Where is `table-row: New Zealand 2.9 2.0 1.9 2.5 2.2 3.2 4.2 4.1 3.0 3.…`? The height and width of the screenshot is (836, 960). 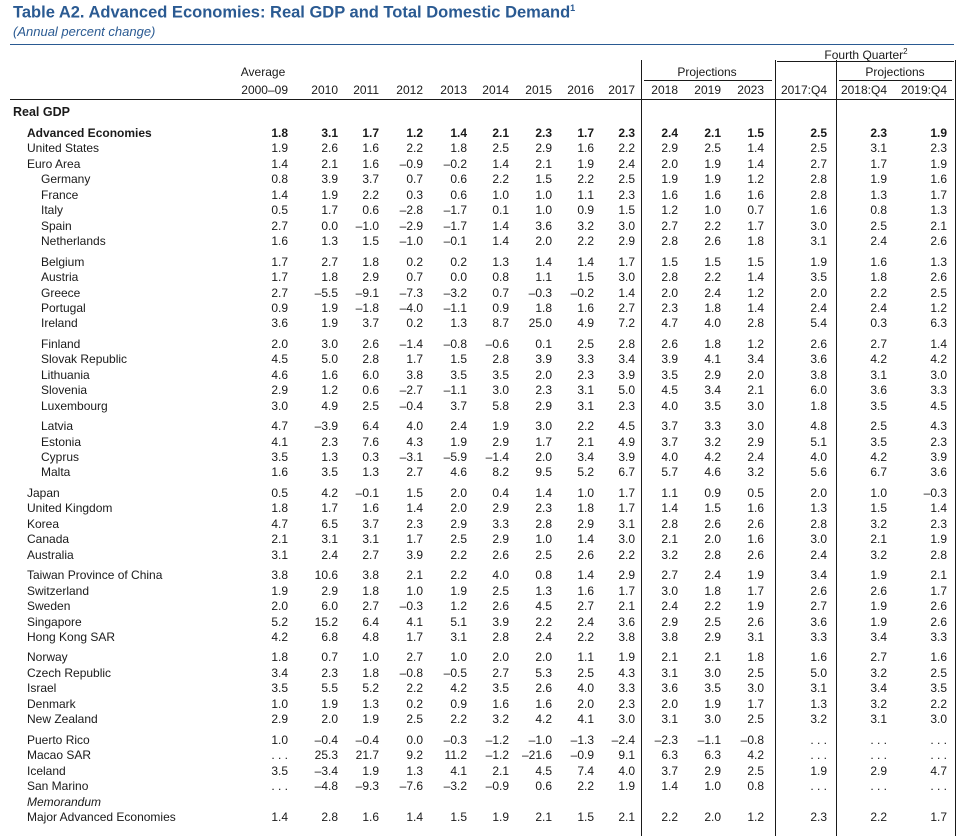 table-row: New Zealand 2.9 2.0 1.9 2.5 2.2 3.2 4.2 4.1 3.0 3.… is located at coordinates (480, 719).